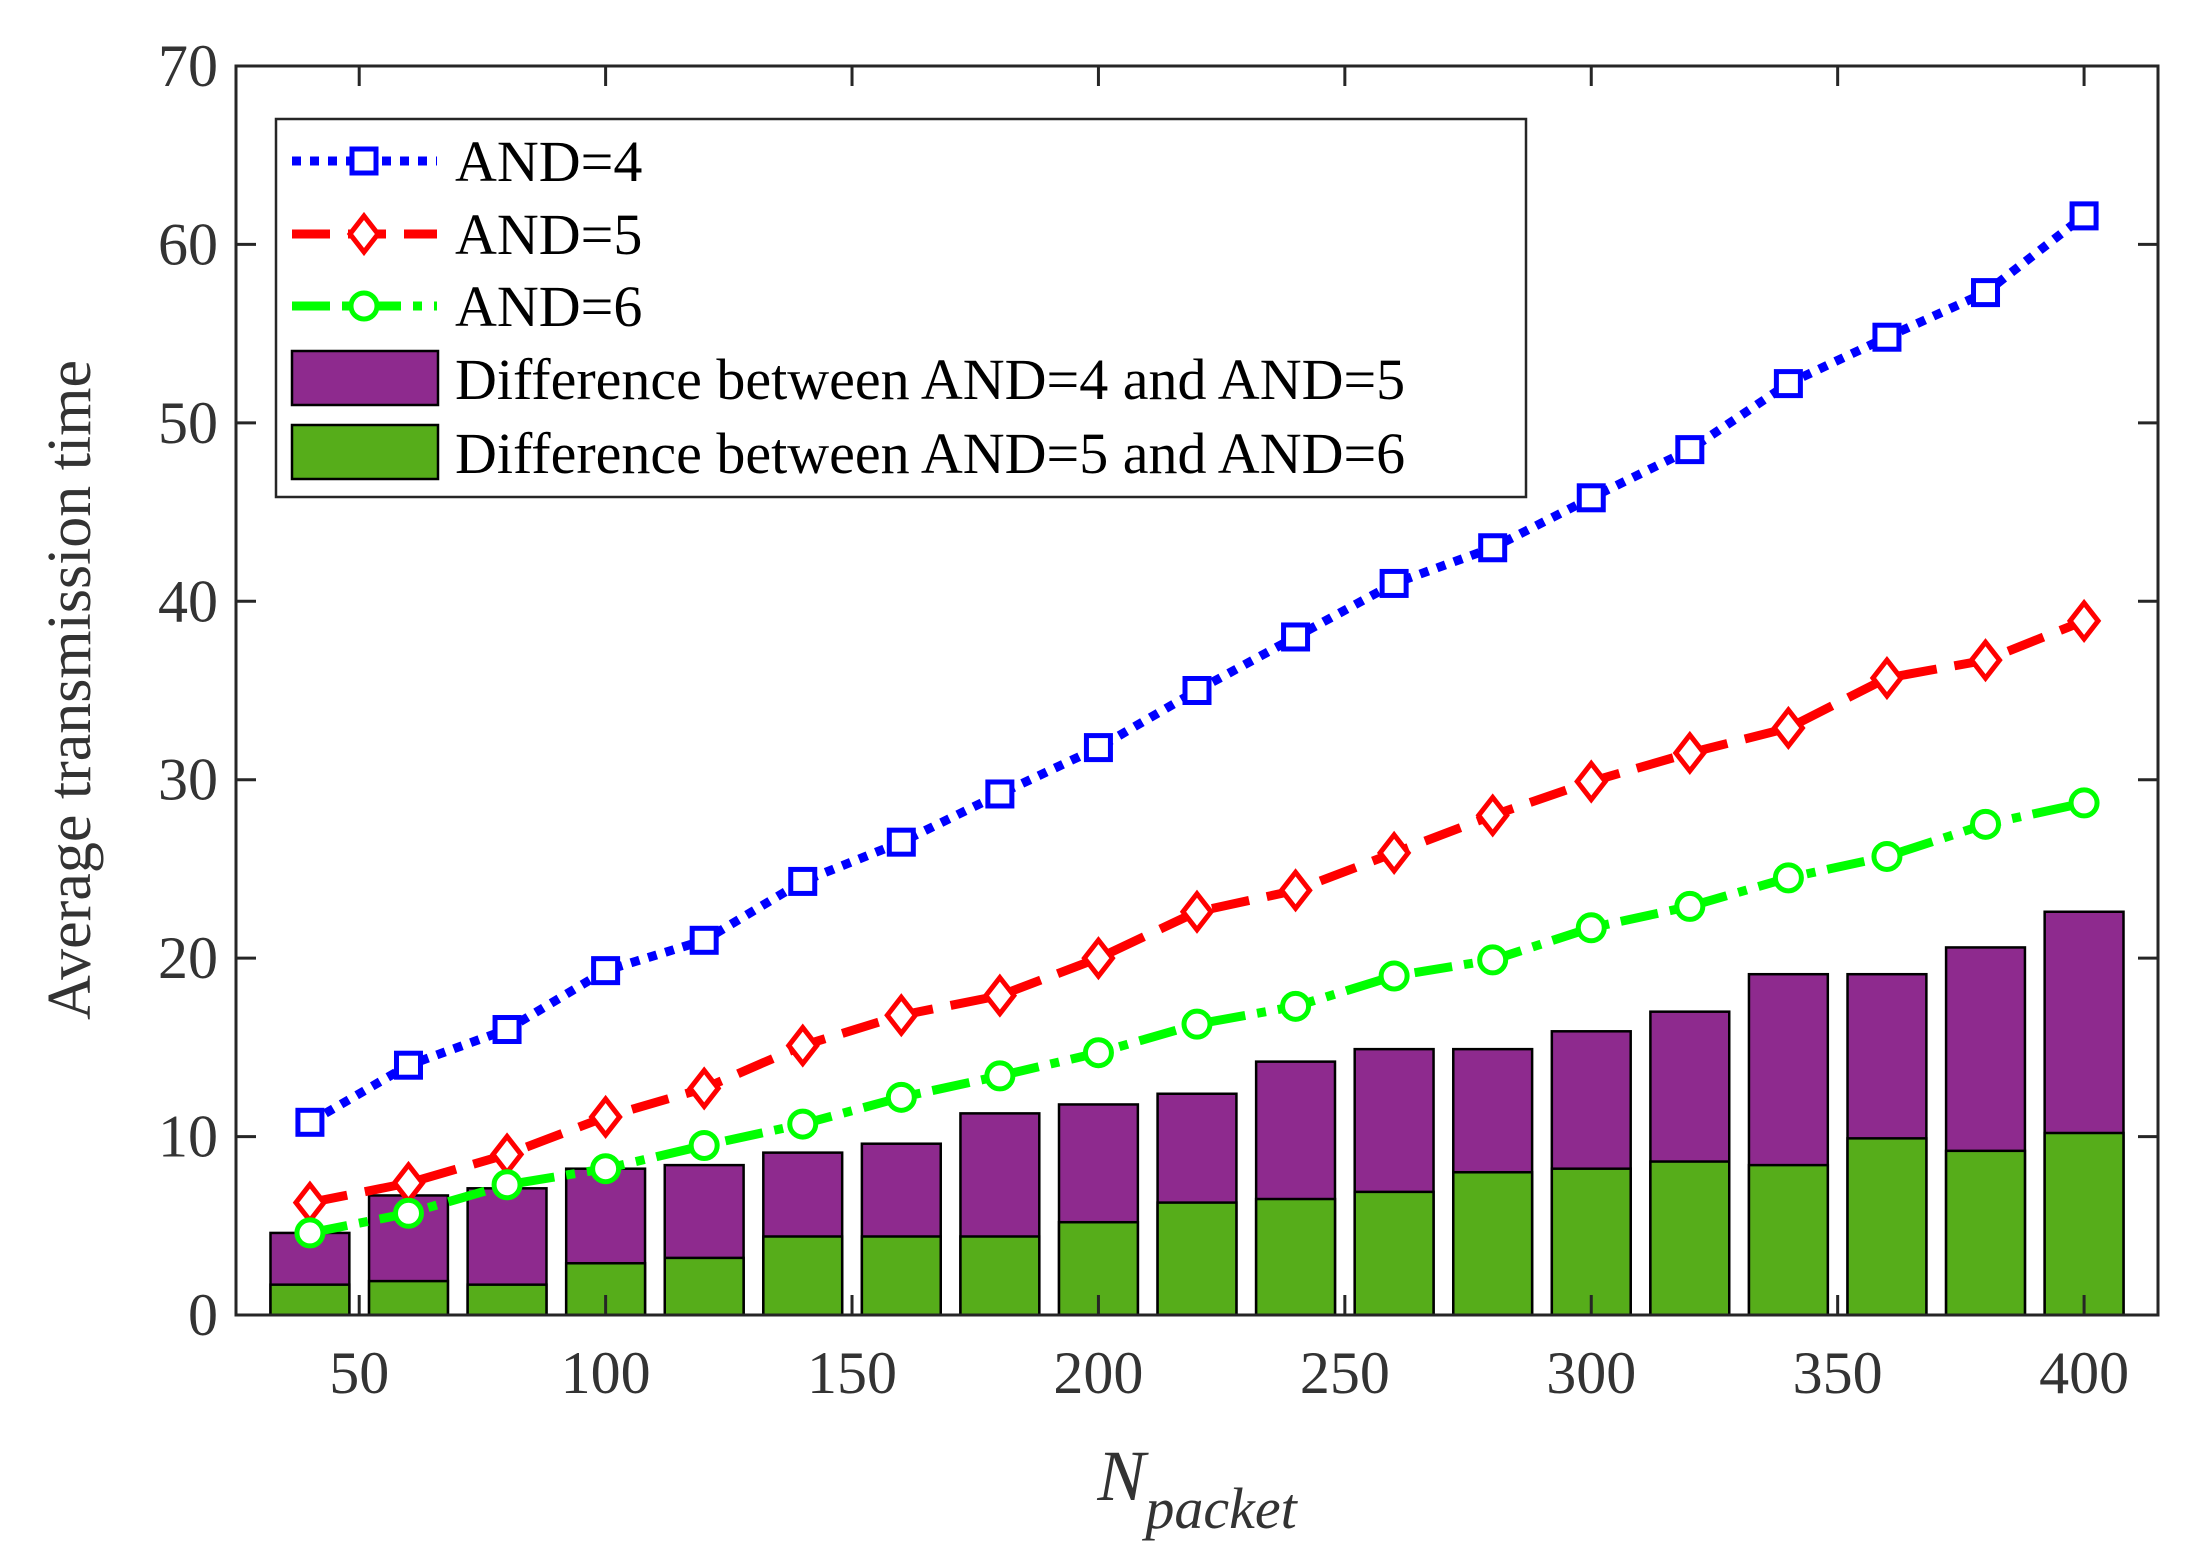 The width and height of the screenshot is (2199, 1560). Describe the element at coordinates (203, 1315) in the screenshot. I see `y-tick-label-0: 0` at that location.